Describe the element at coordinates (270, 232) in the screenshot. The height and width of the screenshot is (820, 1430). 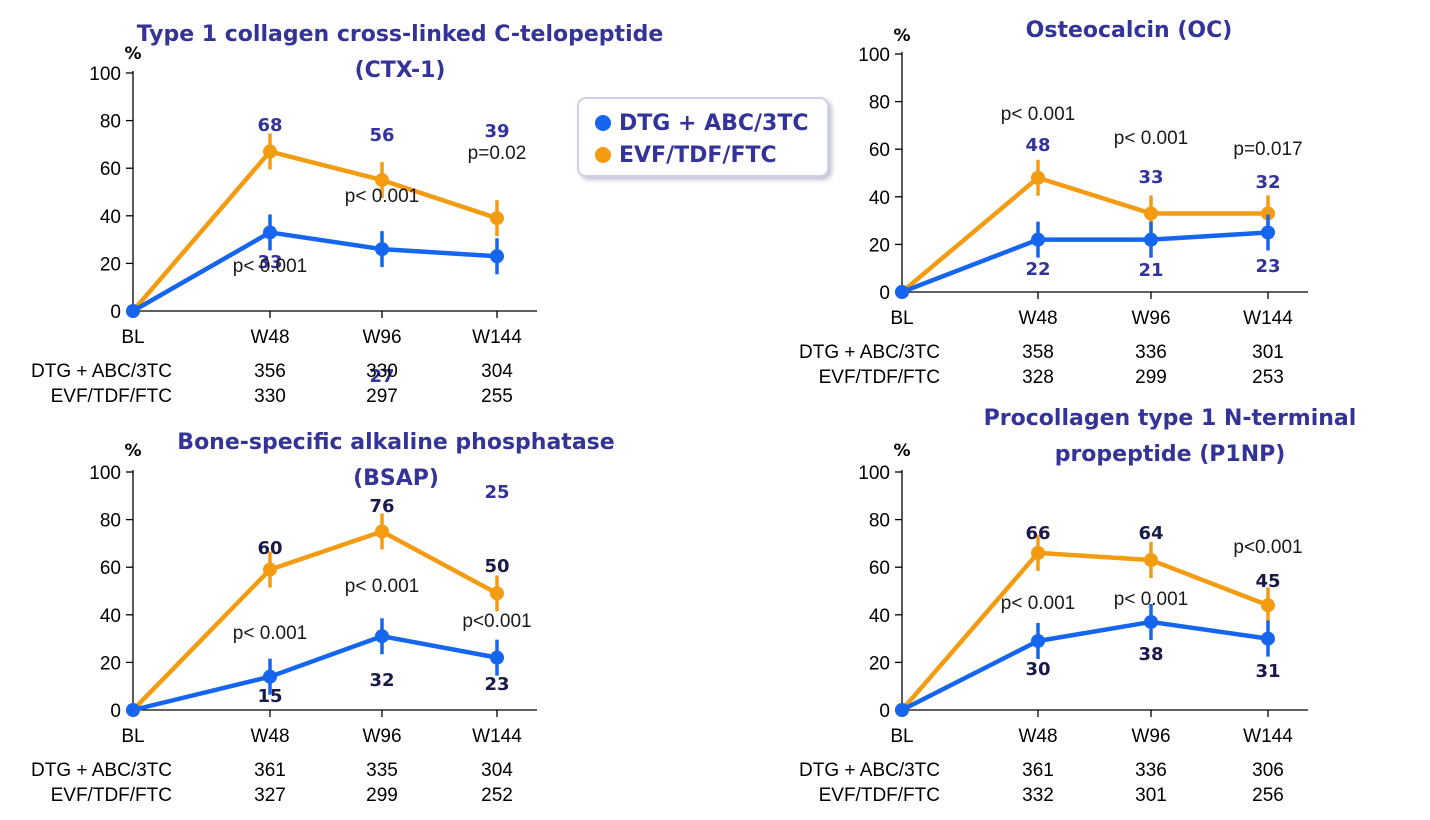
I see `data-point-ctx1-dtg-W48` at that location.